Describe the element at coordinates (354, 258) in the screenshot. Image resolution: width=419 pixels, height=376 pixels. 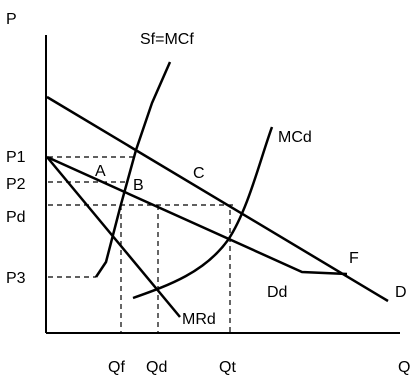
I see `point-f-label: F` at that location.